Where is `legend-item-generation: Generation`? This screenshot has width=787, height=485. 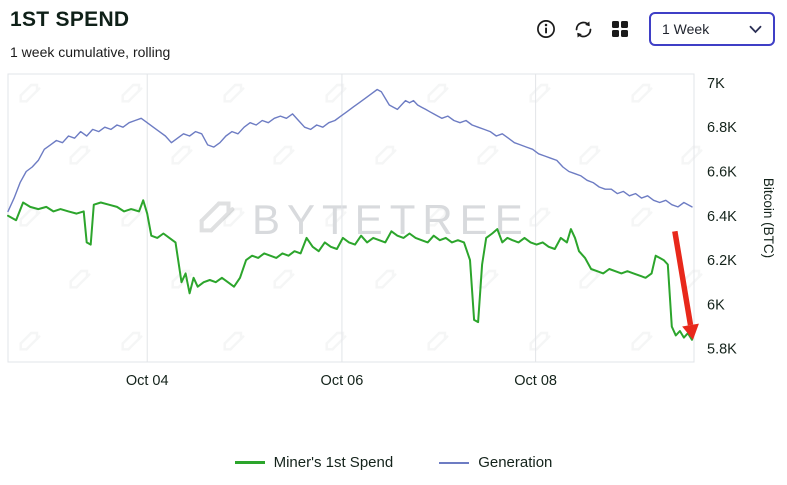 legend-item-generation: Generation is located at coordinates (495, 462).